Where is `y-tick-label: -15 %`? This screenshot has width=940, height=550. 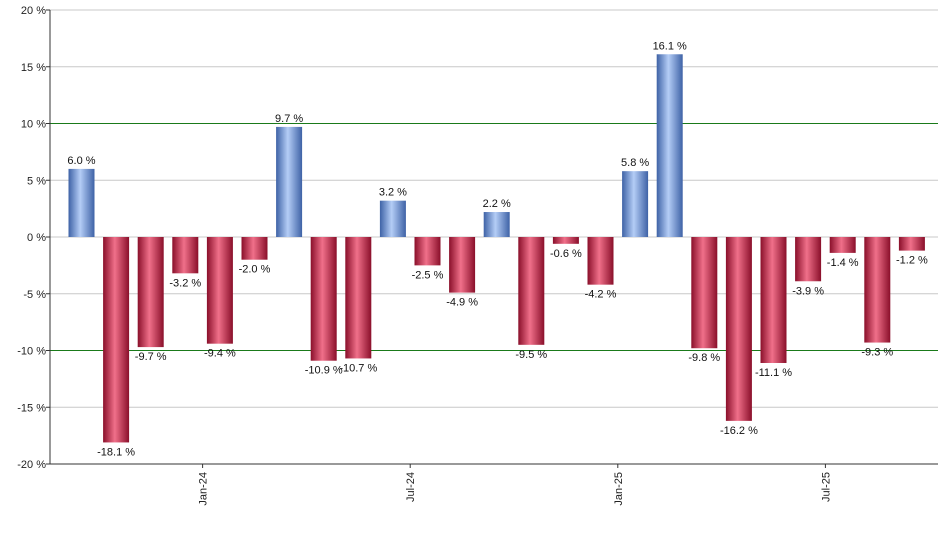 y-tick-label: -15 % is located at coordinates (31, 408).